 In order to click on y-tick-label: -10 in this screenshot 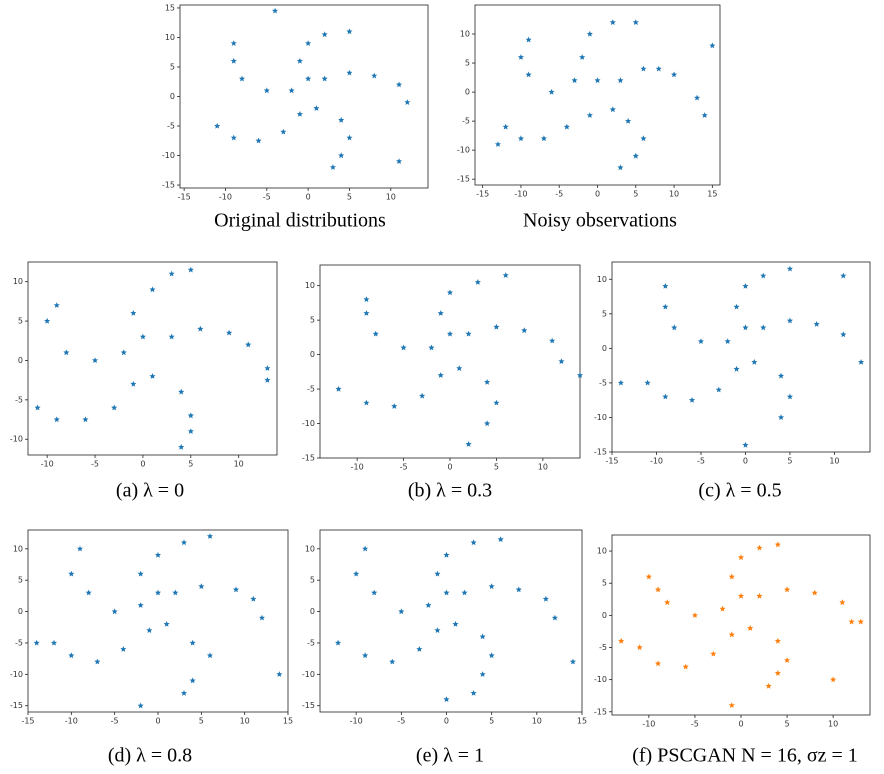, I will do `click(16, 674)`.